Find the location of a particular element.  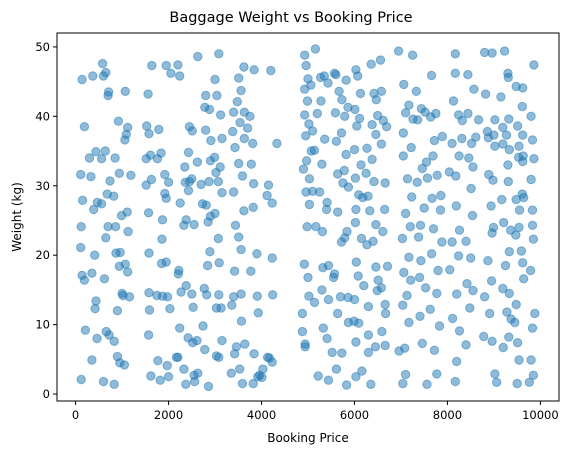

x-tick-label: 6000 is located at coordinates (354, 415).